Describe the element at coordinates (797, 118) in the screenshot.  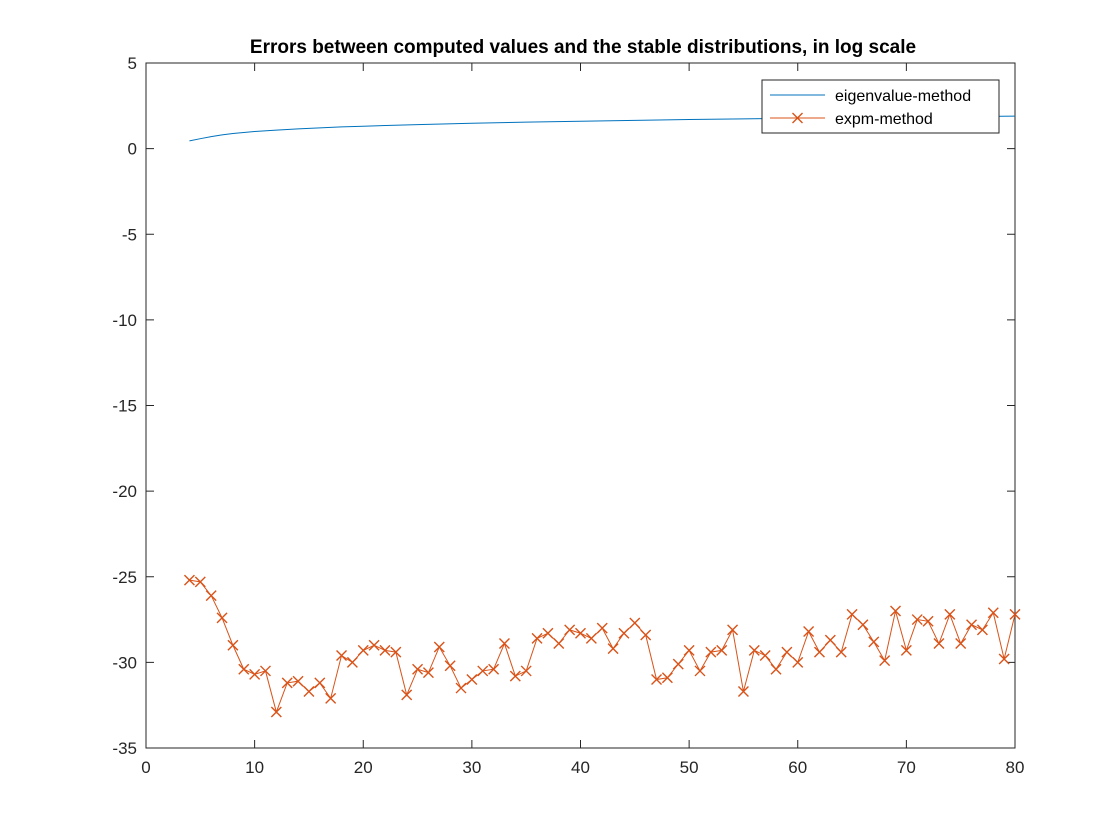
I see `legend-marker-expm-method` at that location.